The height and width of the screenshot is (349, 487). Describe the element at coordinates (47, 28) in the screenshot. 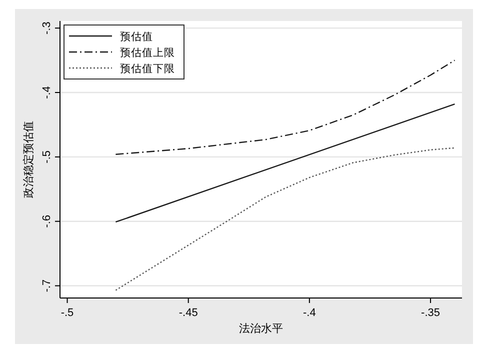

I see `y-tick-label: -.3` at that location.